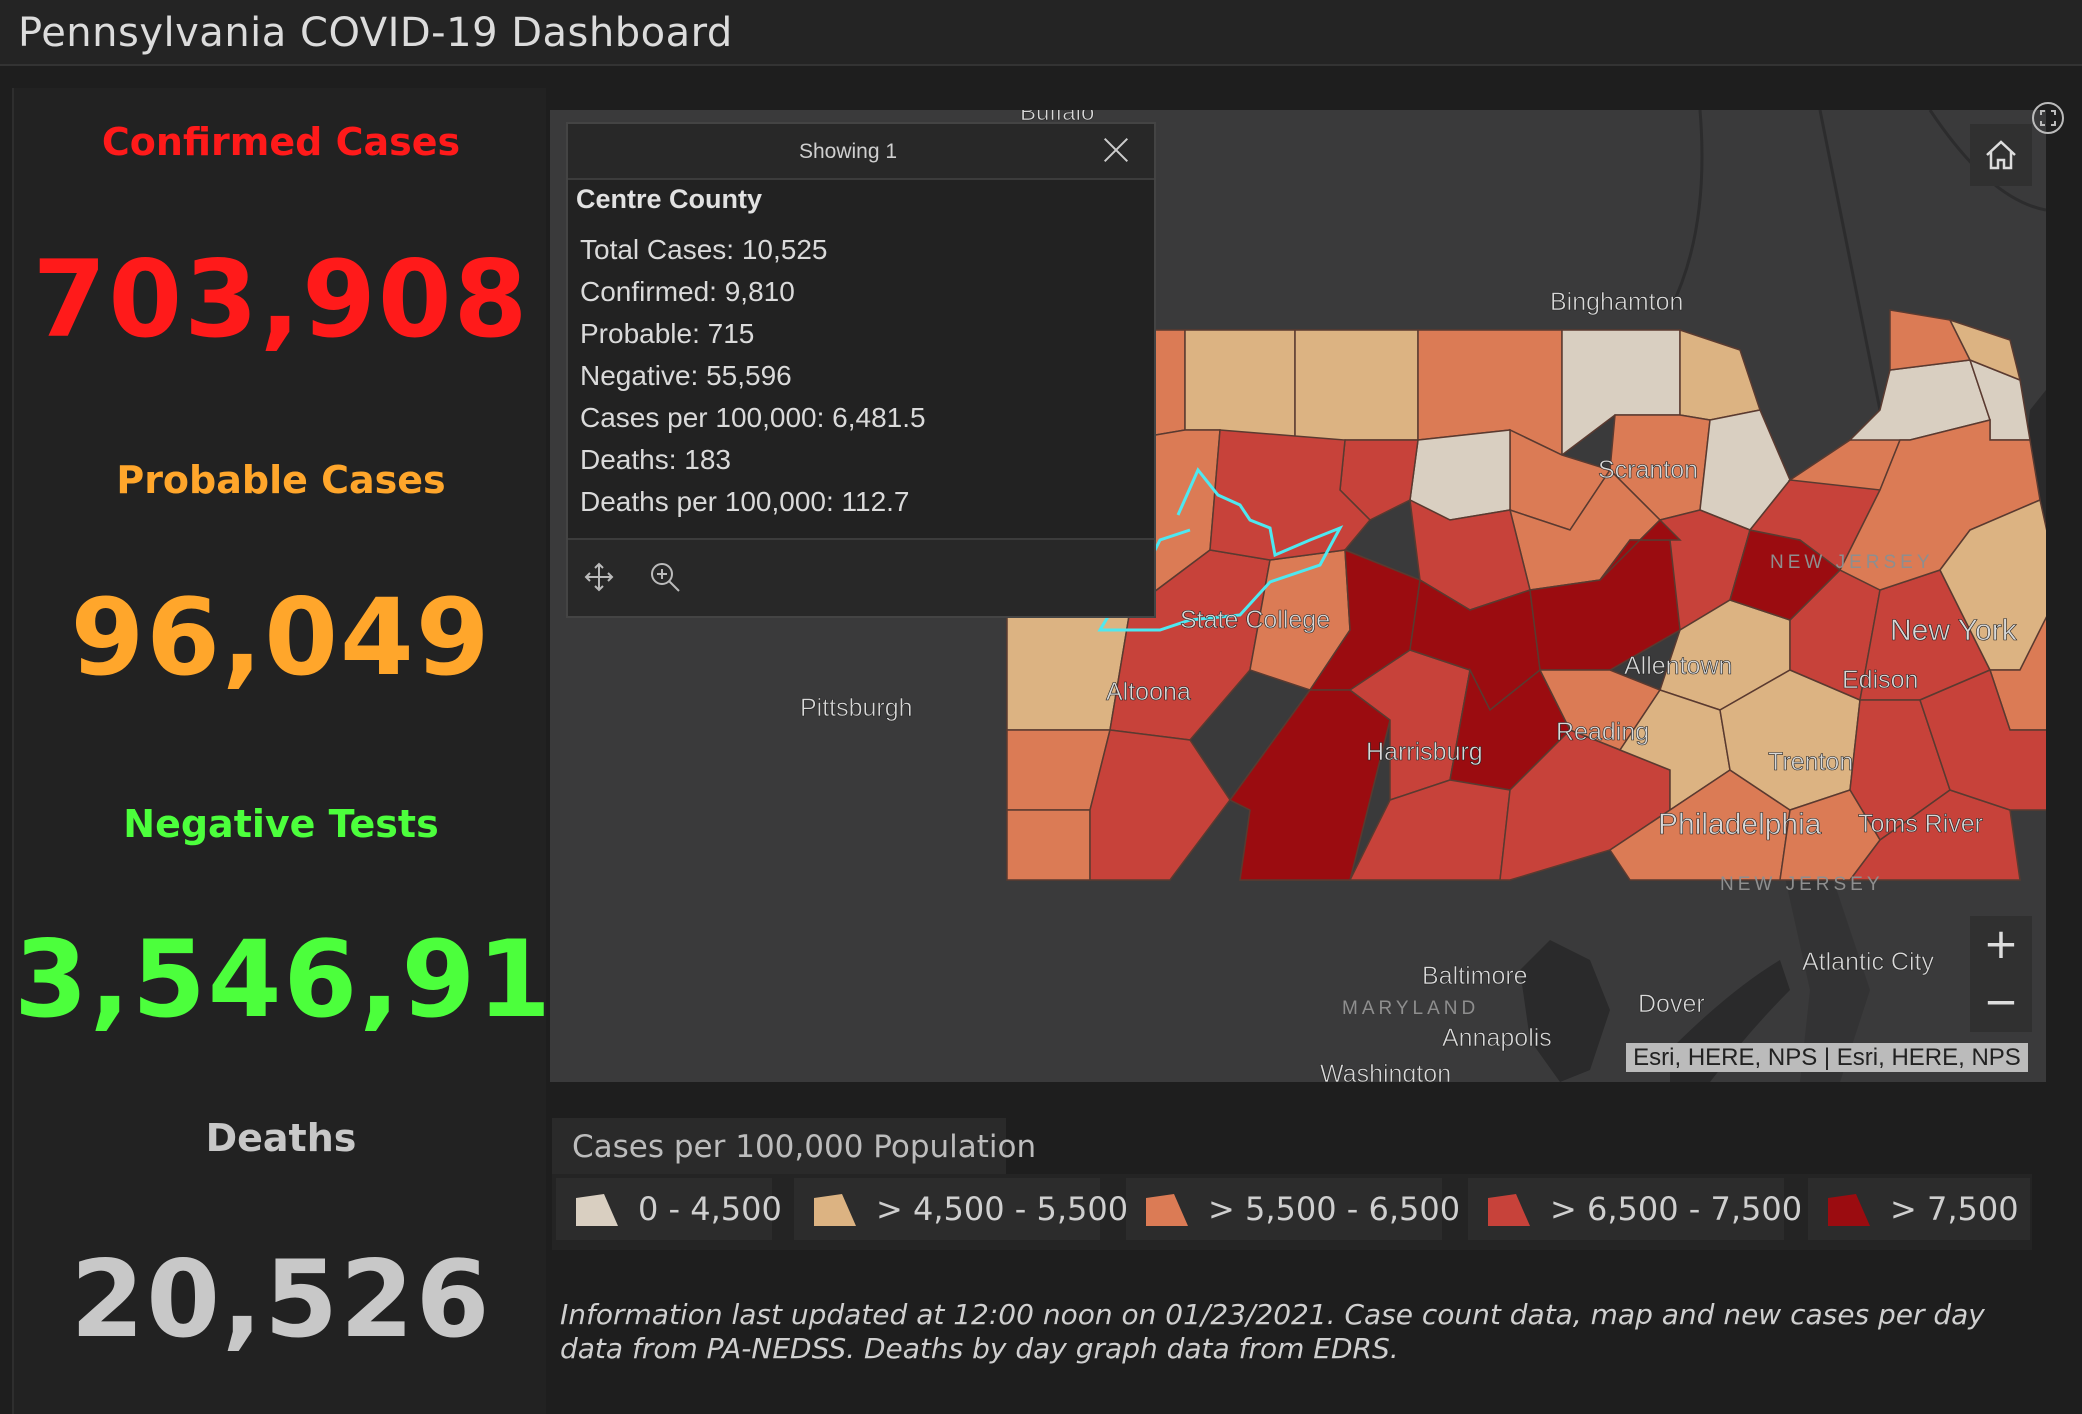  I want to click on legend-item: > 6,500 - 7,500, so click(1635, 1209).